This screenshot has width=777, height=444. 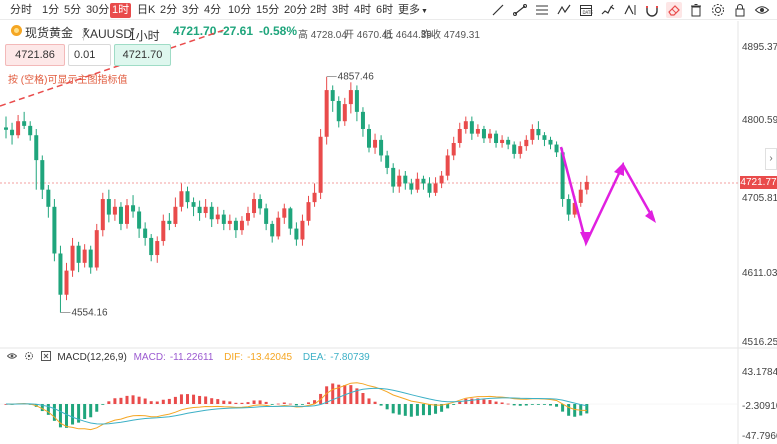 What do you see at coordinates (45, 356) in the screenshot?
I see `close-icon` at bounding box center [45, 356].